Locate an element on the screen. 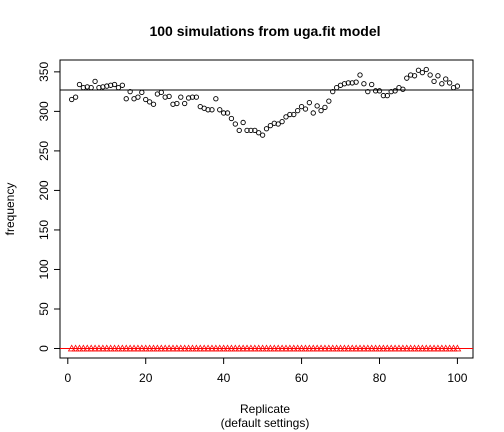 This screenshot has height=432, width=504. chart-title: 100 simulations from uga.fit model is located at coordinates (264, 31).